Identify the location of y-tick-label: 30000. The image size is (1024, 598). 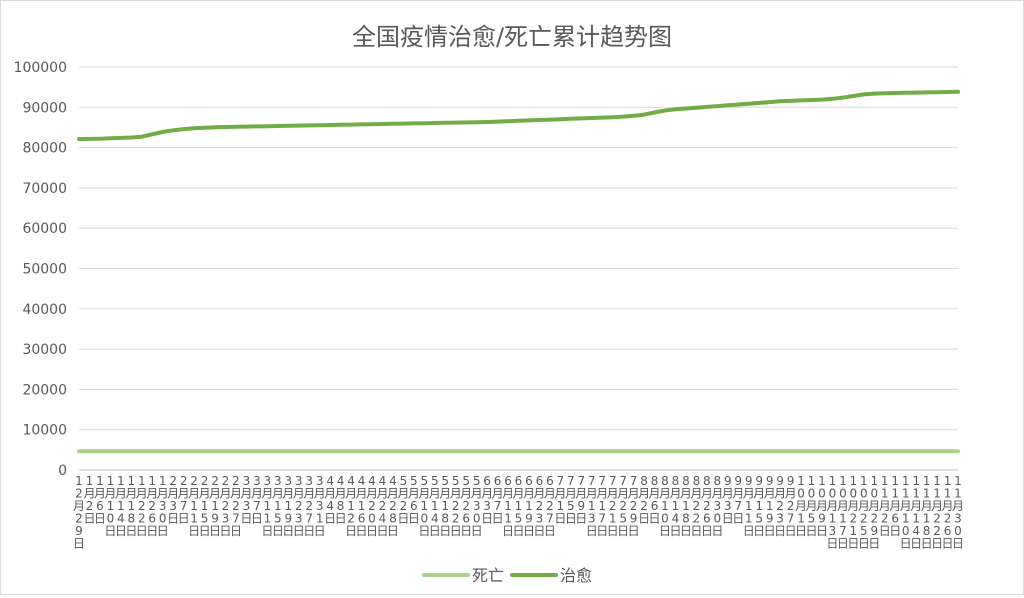
(44, 350).